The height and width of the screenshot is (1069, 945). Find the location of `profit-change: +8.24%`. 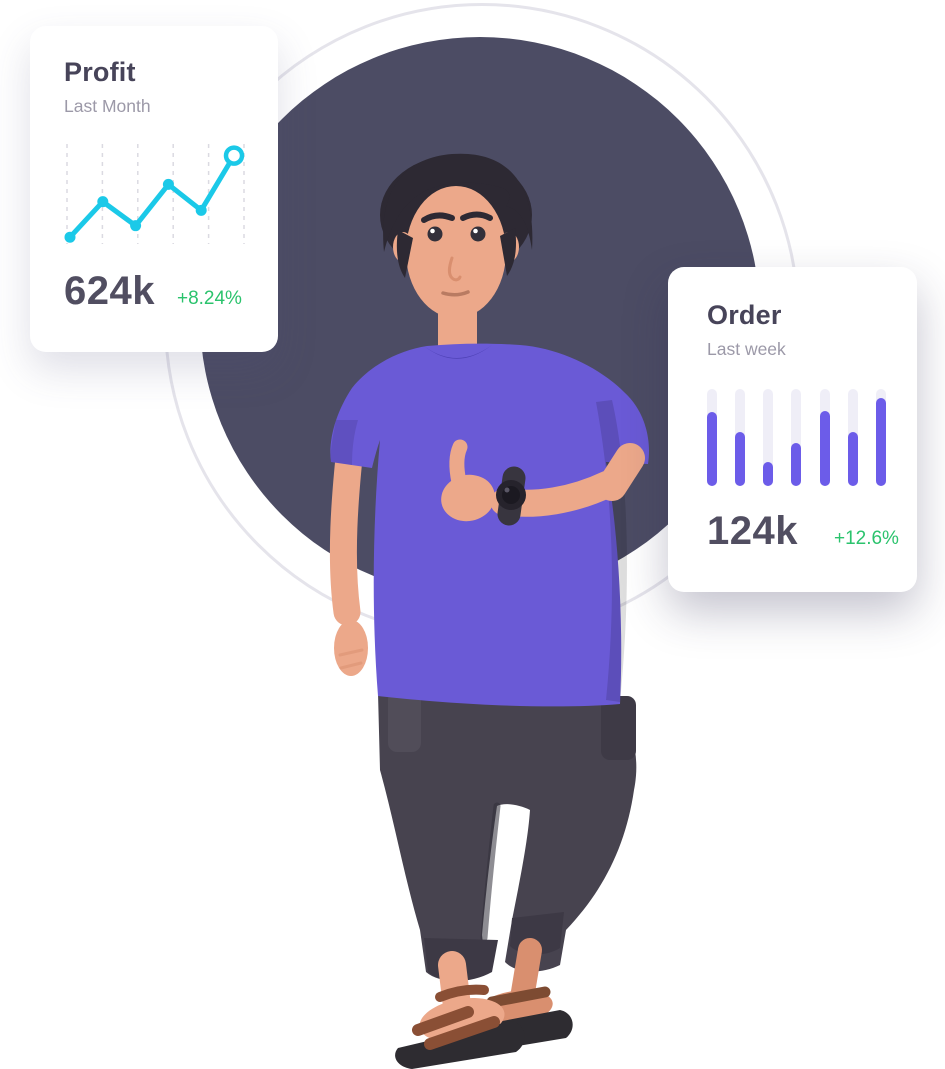

profit-change: +8.24% is located at coordinates (209, 298).